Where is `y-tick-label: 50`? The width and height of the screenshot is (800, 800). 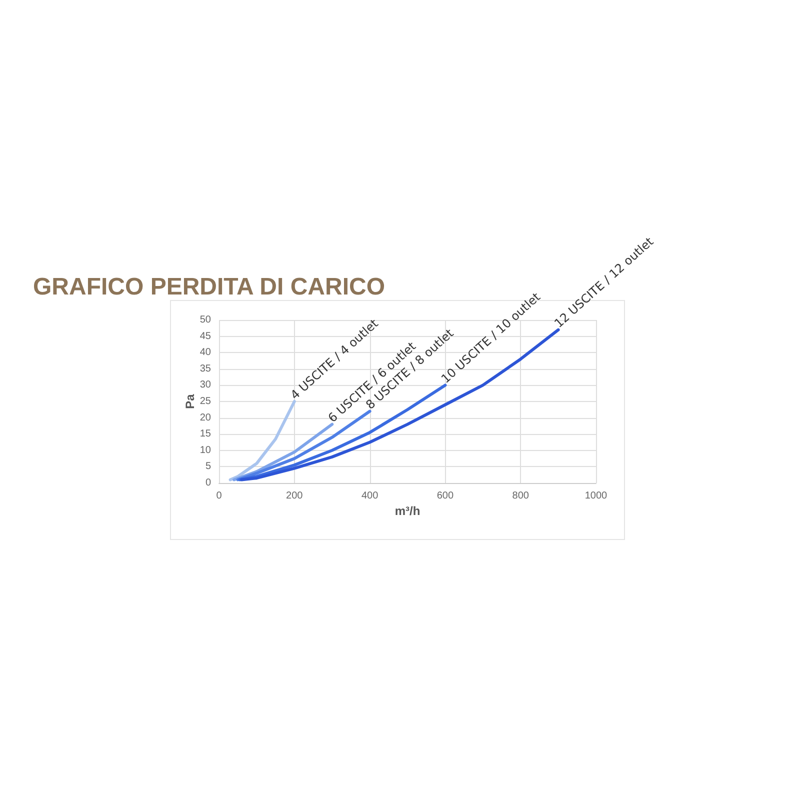
y-tick-label: 50 is located at coordinates (206, 320).